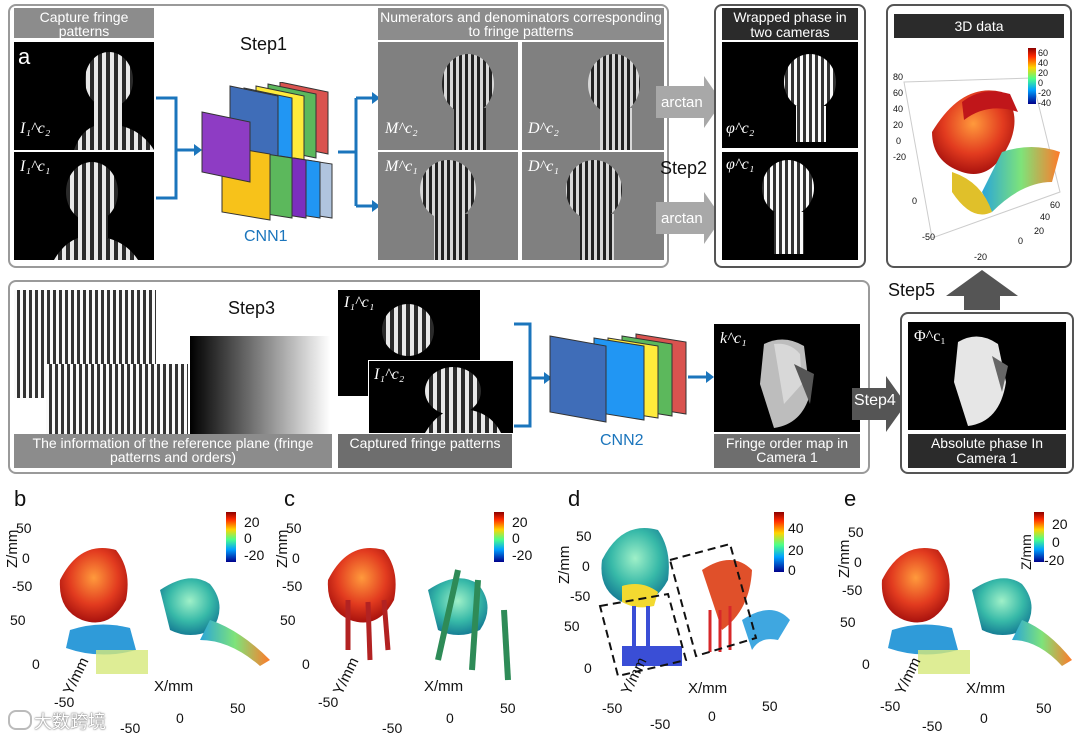 Image resolution: width=1080 pixels, height=741 pixels. Describe the element at coordinates (294, 528) in the screenshot. I see `c-z-tick-0: 50` at that location.